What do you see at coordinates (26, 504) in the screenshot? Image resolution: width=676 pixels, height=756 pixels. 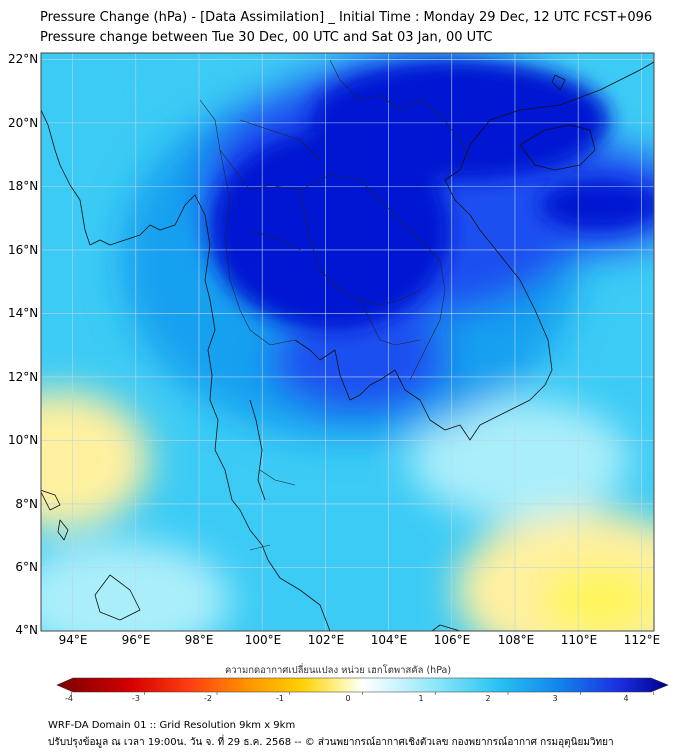 I see `lat-tick-label: 8°N` at bounding box center [26, 504].